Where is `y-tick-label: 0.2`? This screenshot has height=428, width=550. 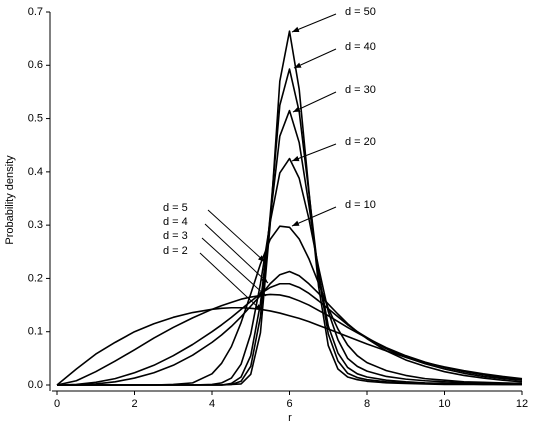 y-tick-label: 0.2 is located at coordinates (35, 278).